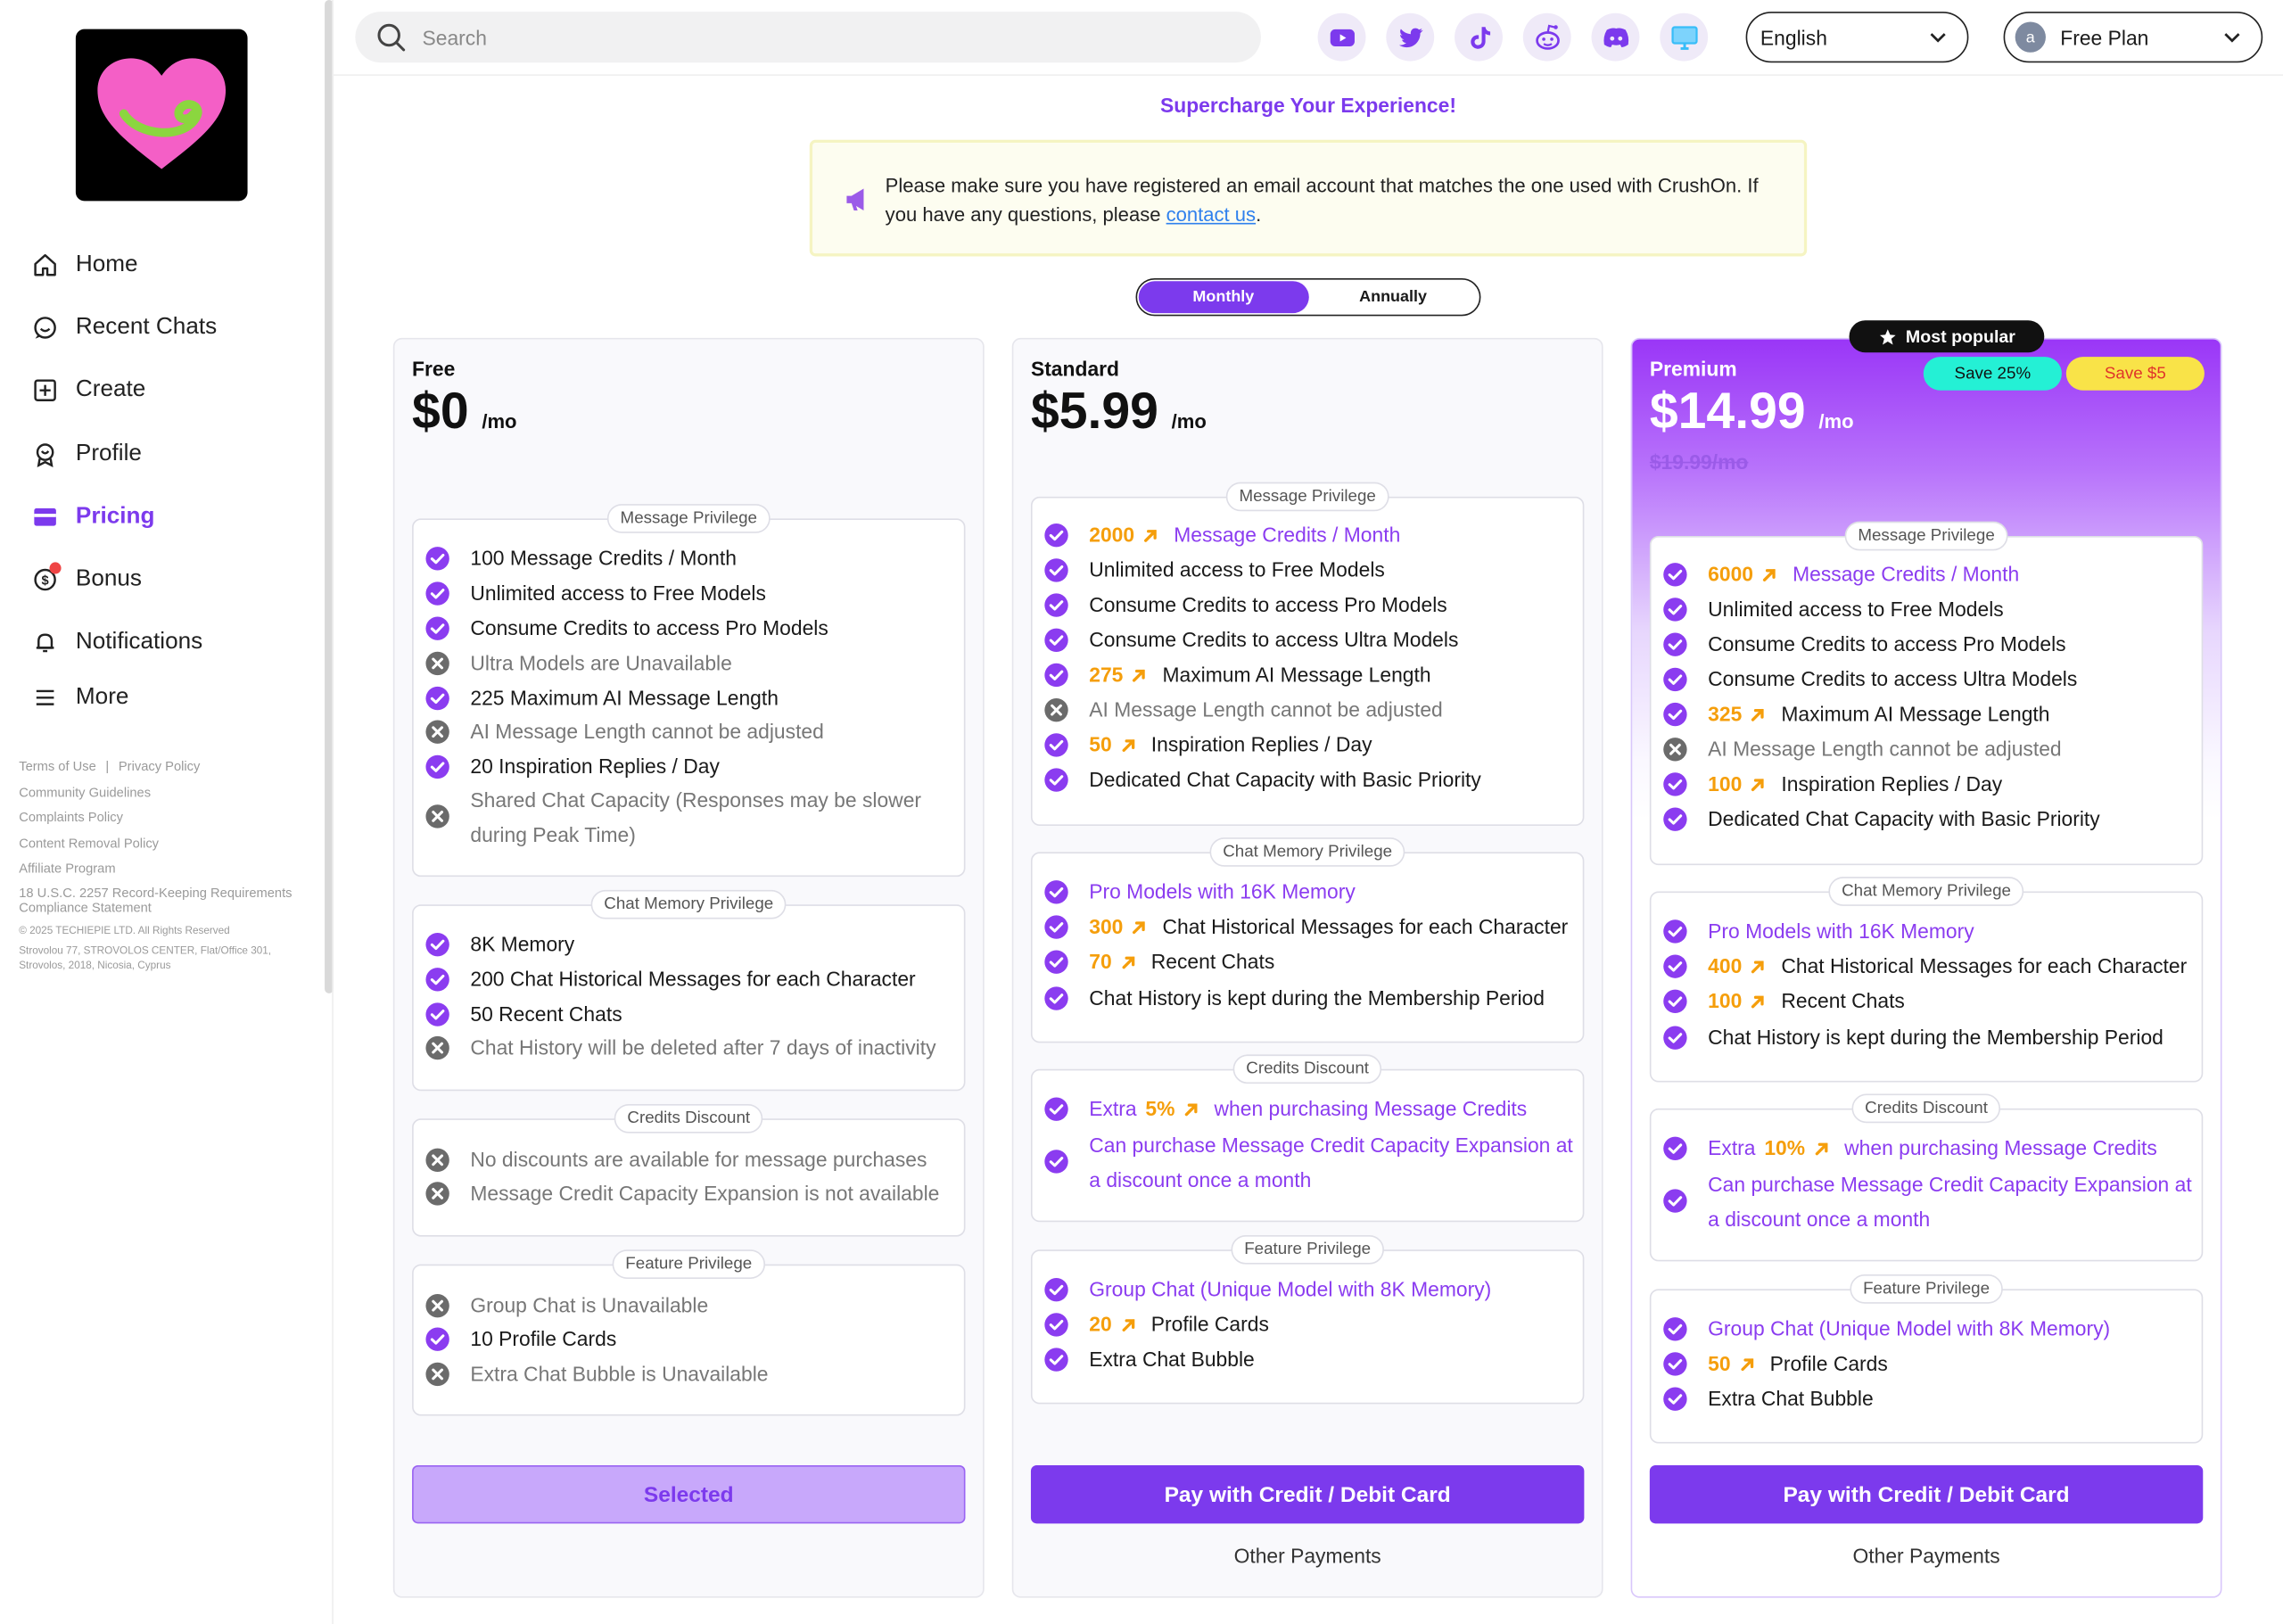 The height and width of the screenshot is (1624, 2283). I want to click on discord-icon, so click(1615, 37).